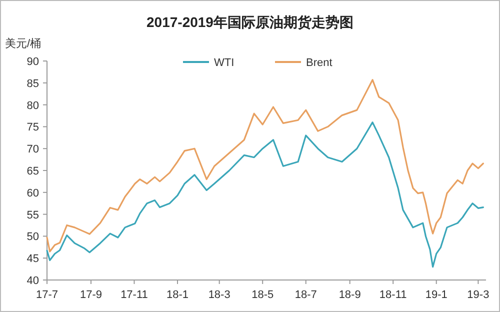  I want to click on y-tick-label: 70, so click(32, 150).